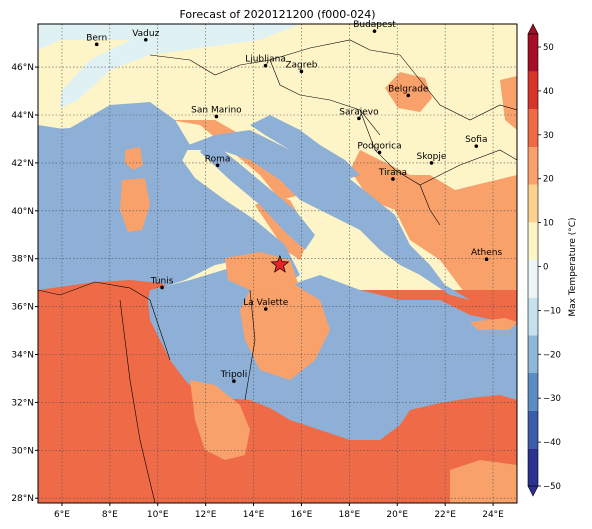 The image size is (592, 529). Describe the element at coordinates (545, 268) in the screenshot. I see `colorbar-tick-label: 0` at that location.